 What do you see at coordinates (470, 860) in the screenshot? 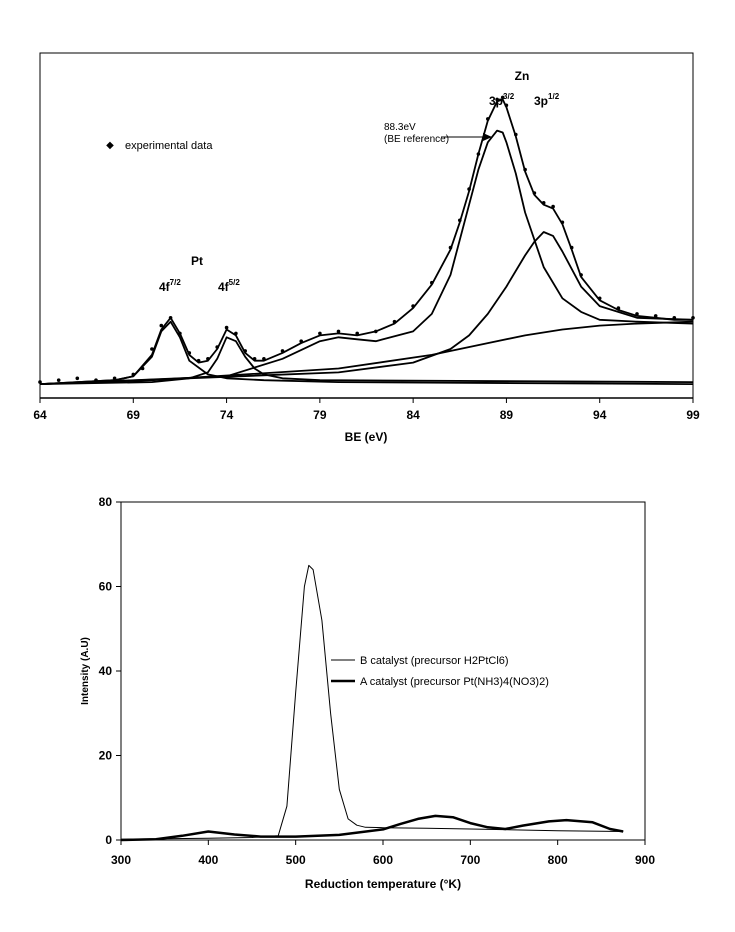
I see `tpr-x-tick-label: 700` at bounding box center [470, 860].